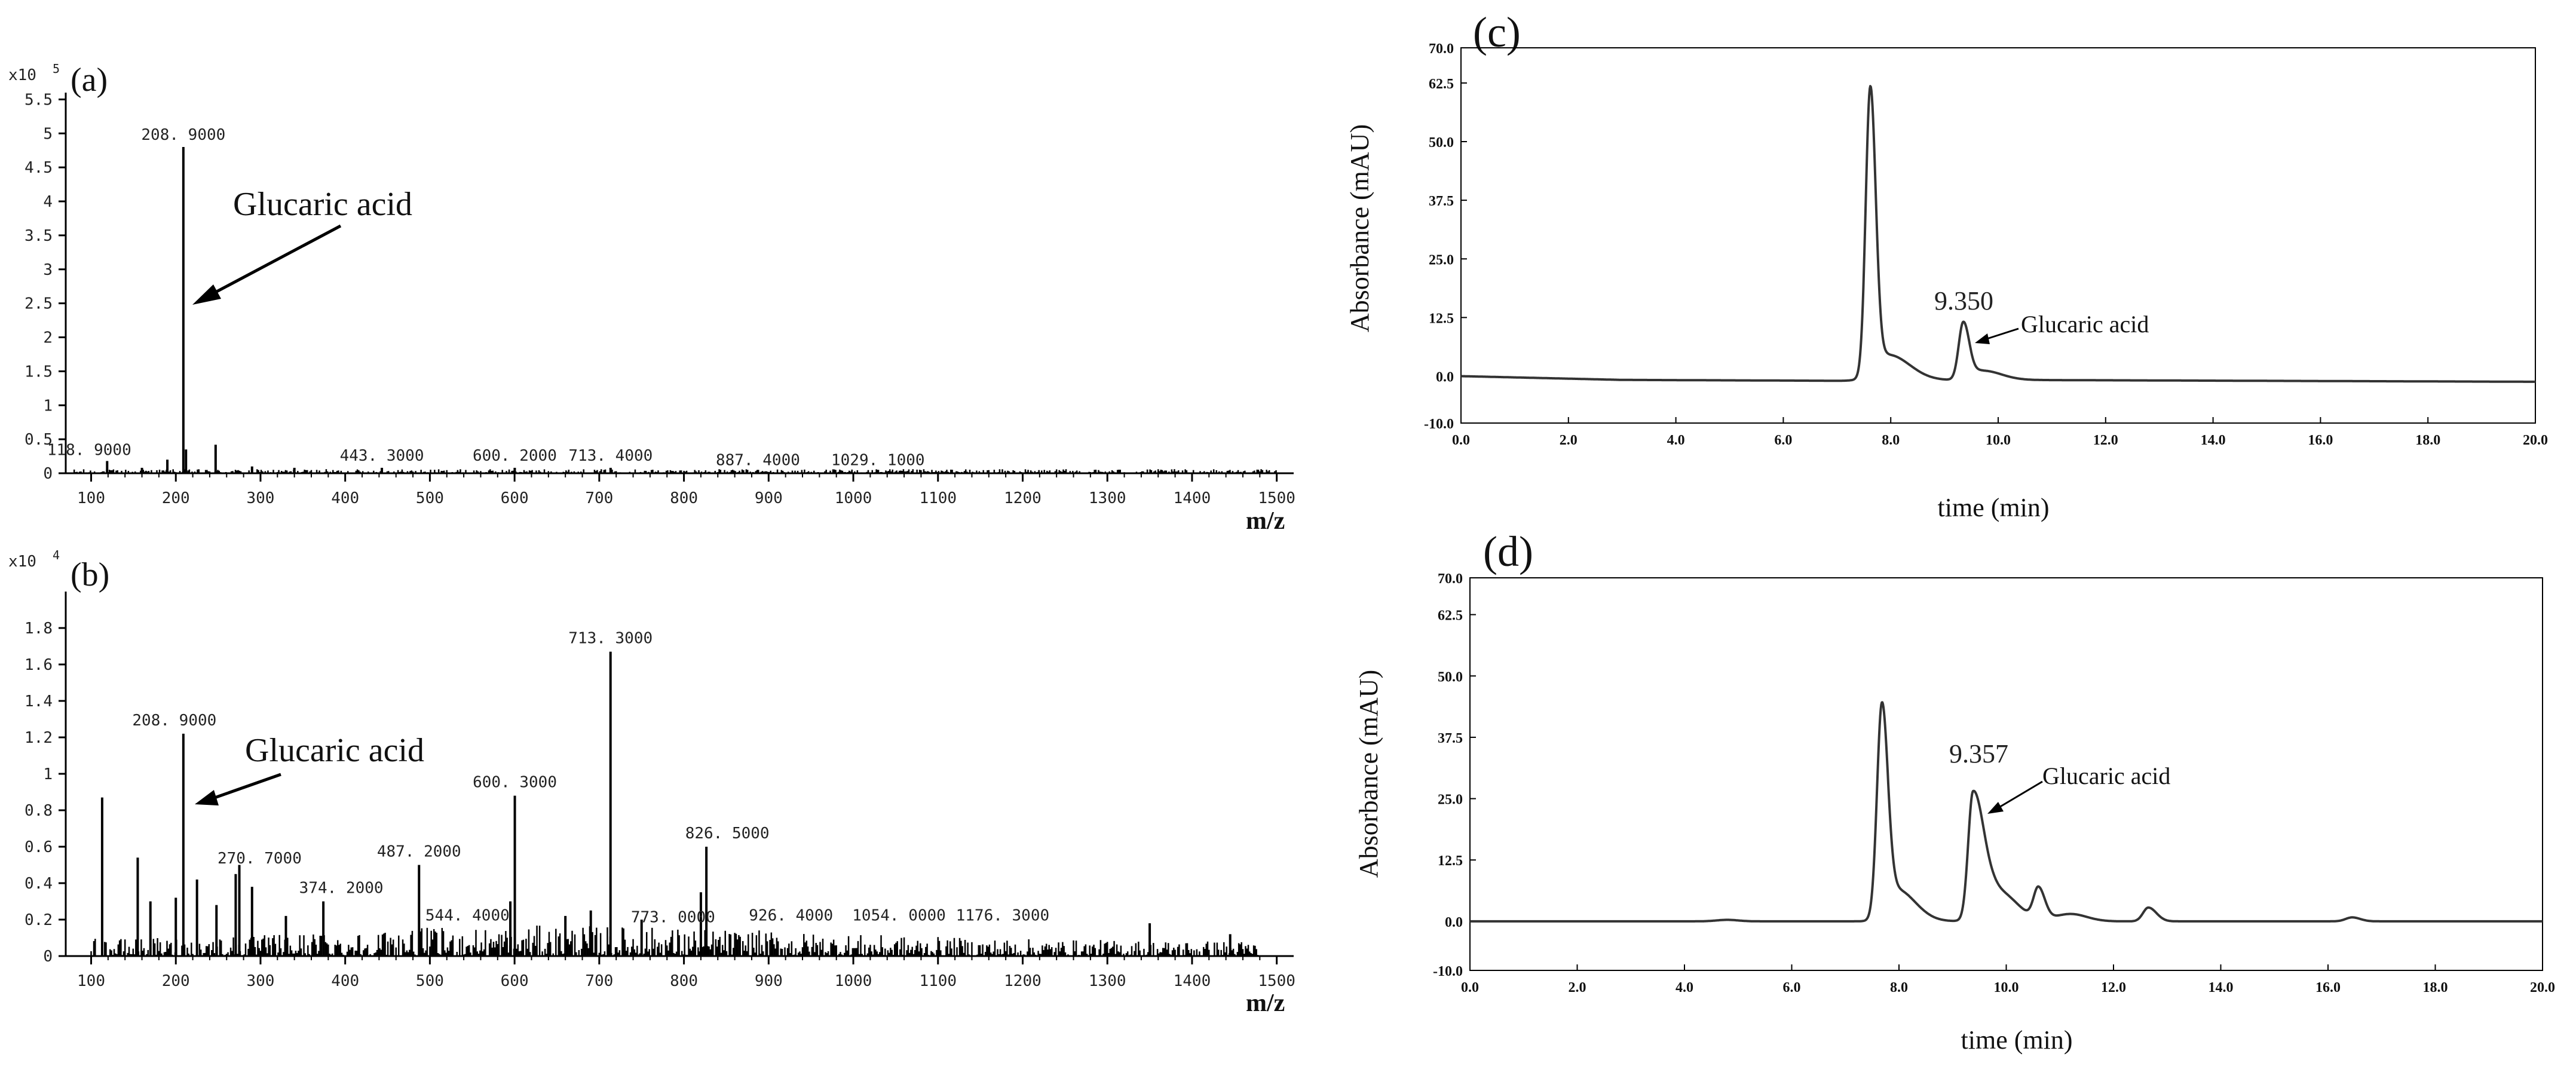 This screenshot has width=2576, height=1066. I want to click on panel-d-annotation-arrowhead, so click(1996, 808).